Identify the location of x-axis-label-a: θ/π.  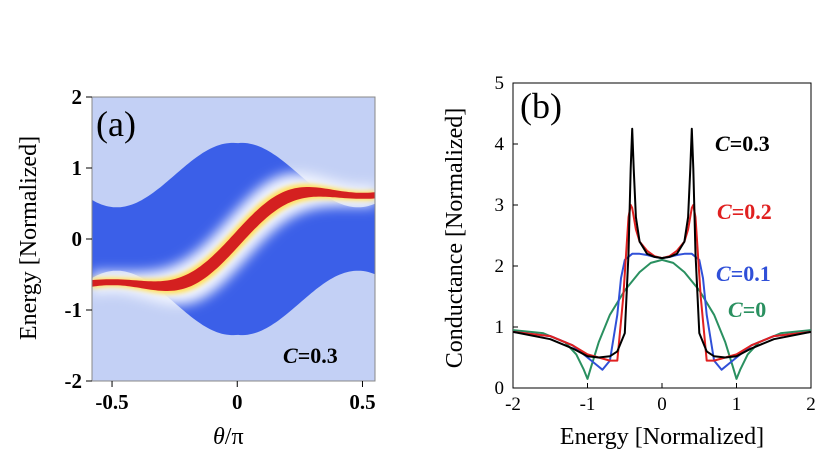
(228, 437).